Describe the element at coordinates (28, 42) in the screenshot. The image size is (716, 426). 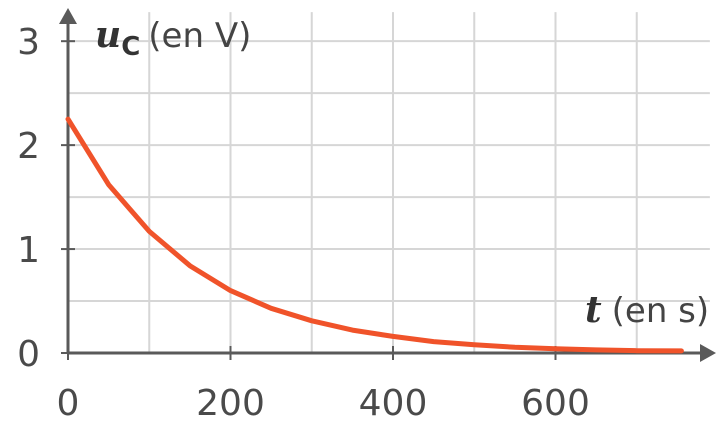
I see `y-tick-label: 3` at that location.